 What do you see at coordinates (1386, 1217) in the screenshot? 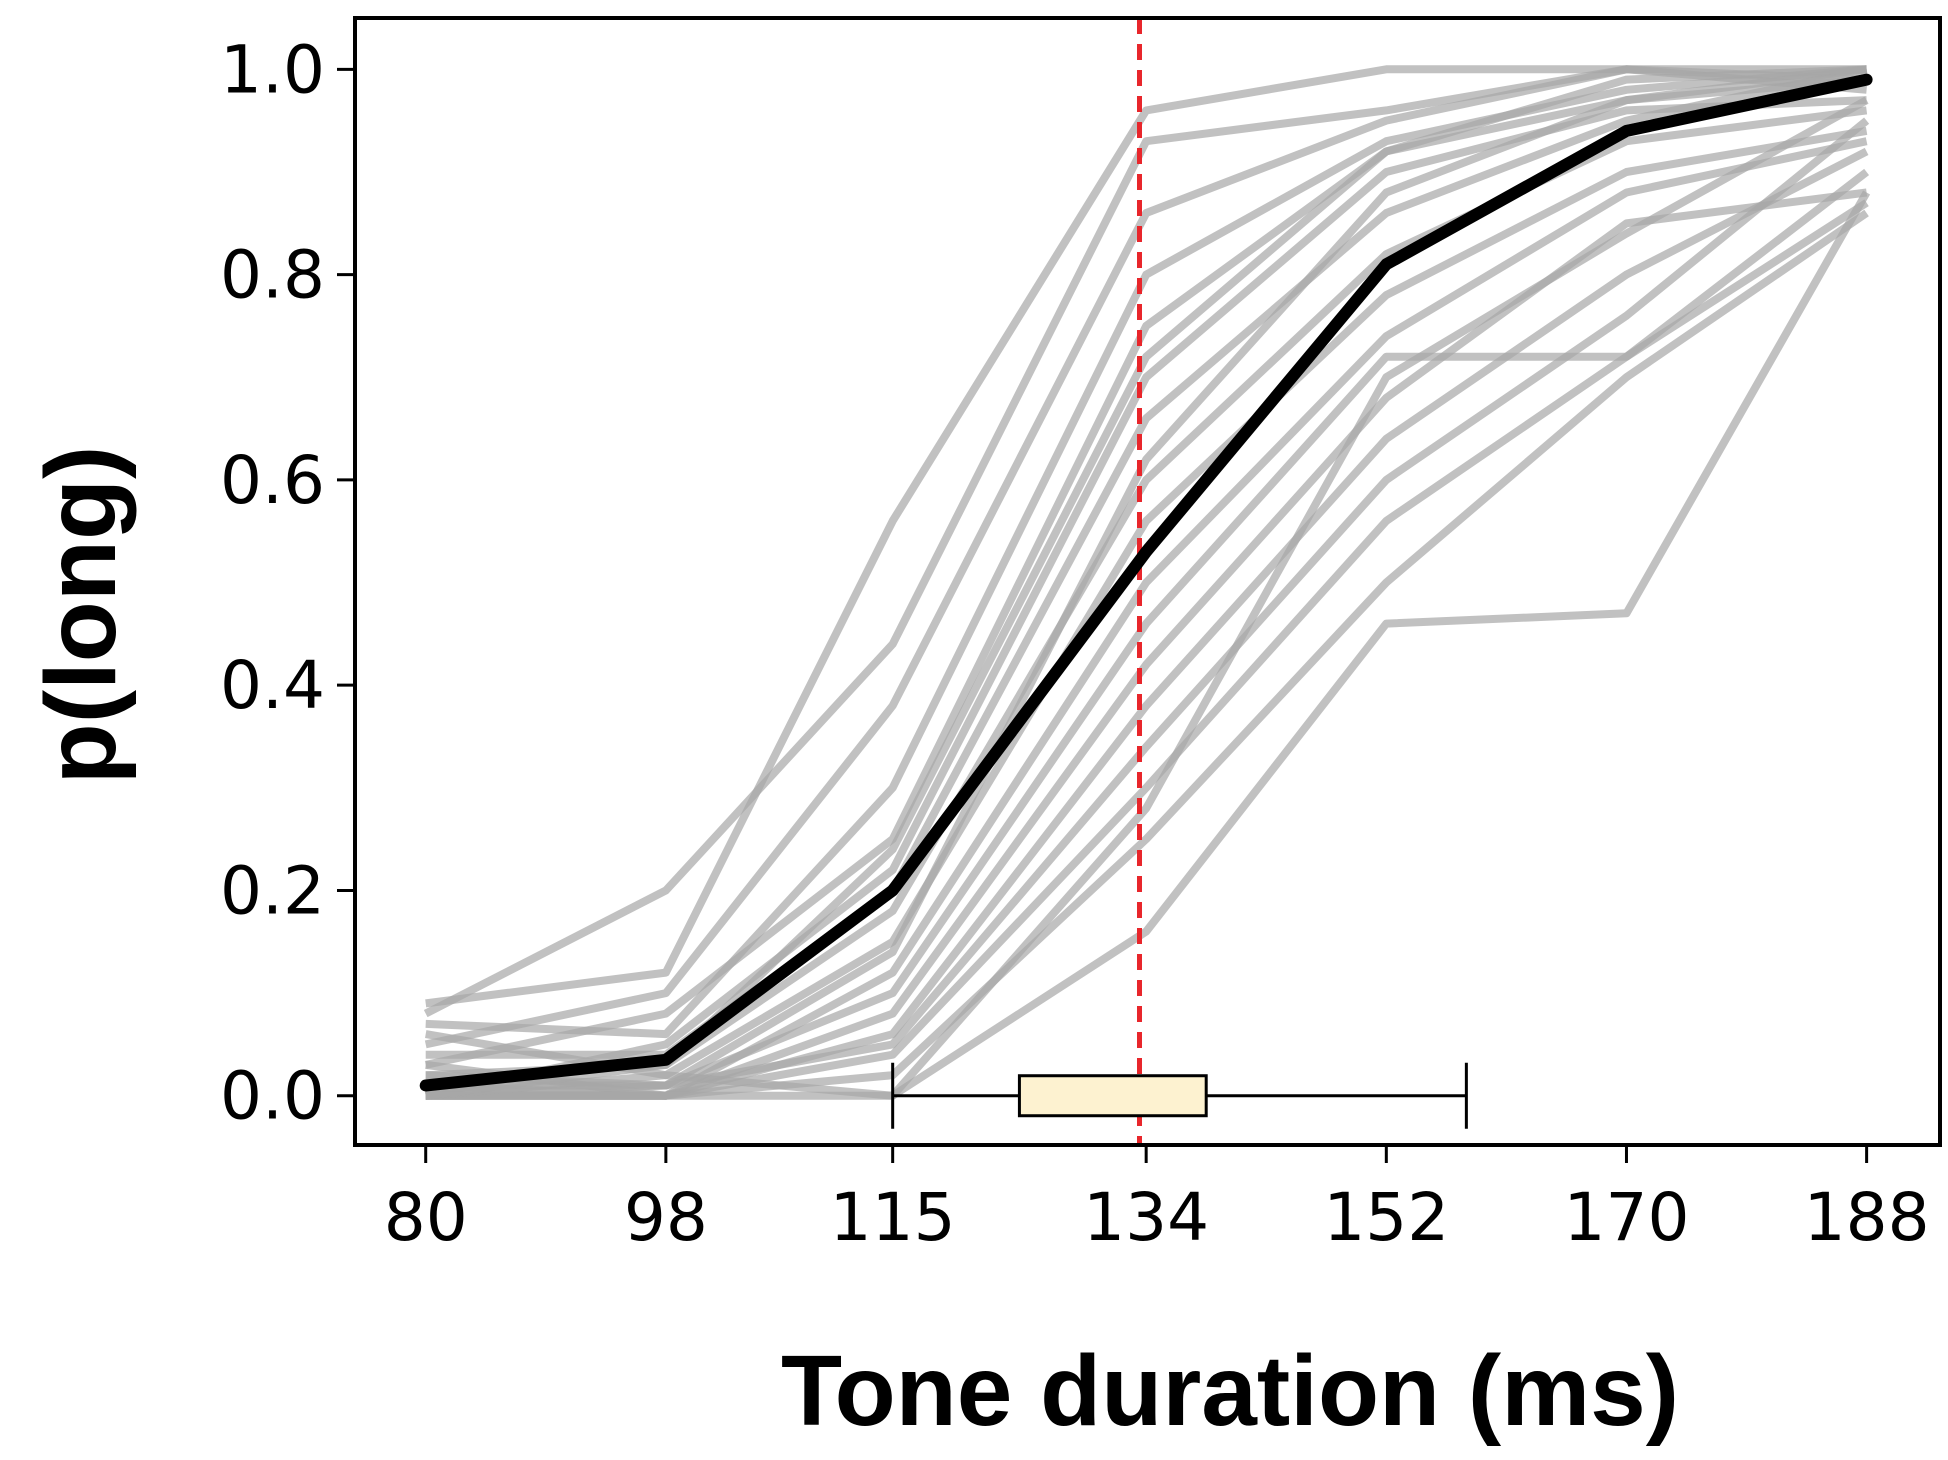
I see `x-tick-label-152: 152` at bounding box center [1386, 1217].